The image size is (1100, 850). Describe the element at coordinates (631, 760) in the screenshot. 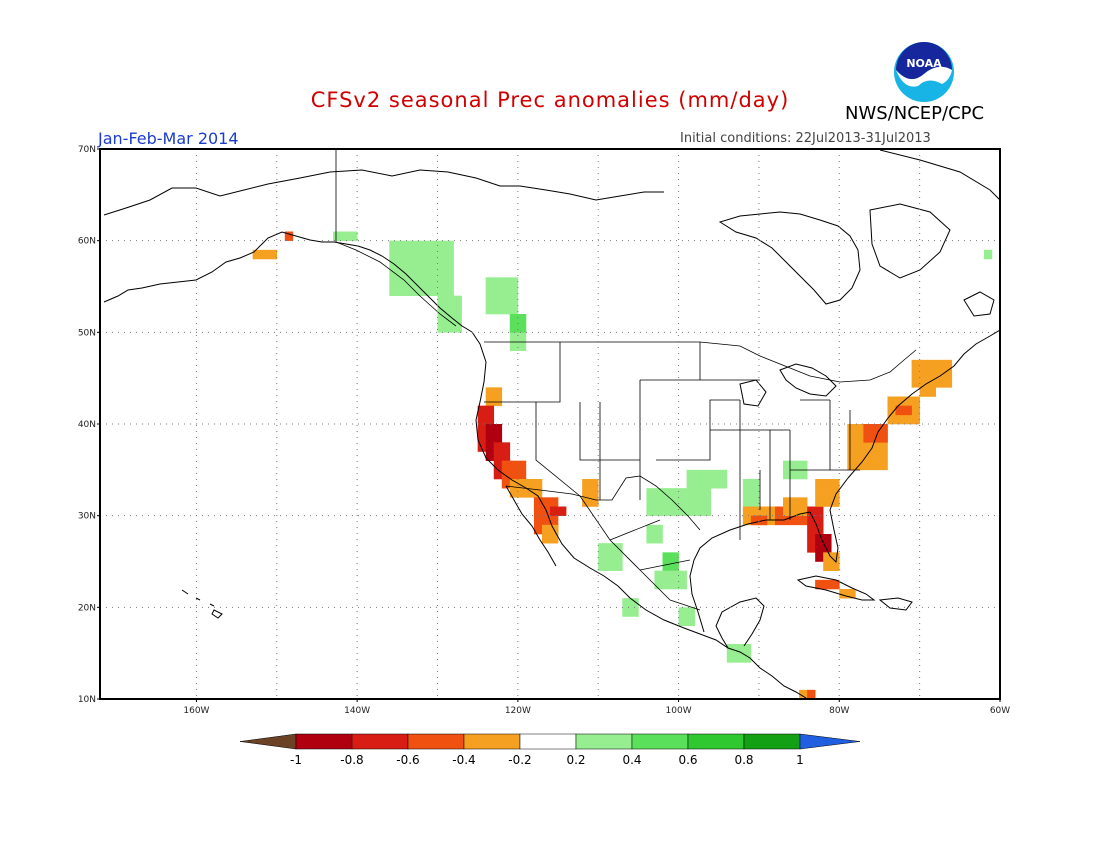

I see `colorbar-label: 0.4` at that location.